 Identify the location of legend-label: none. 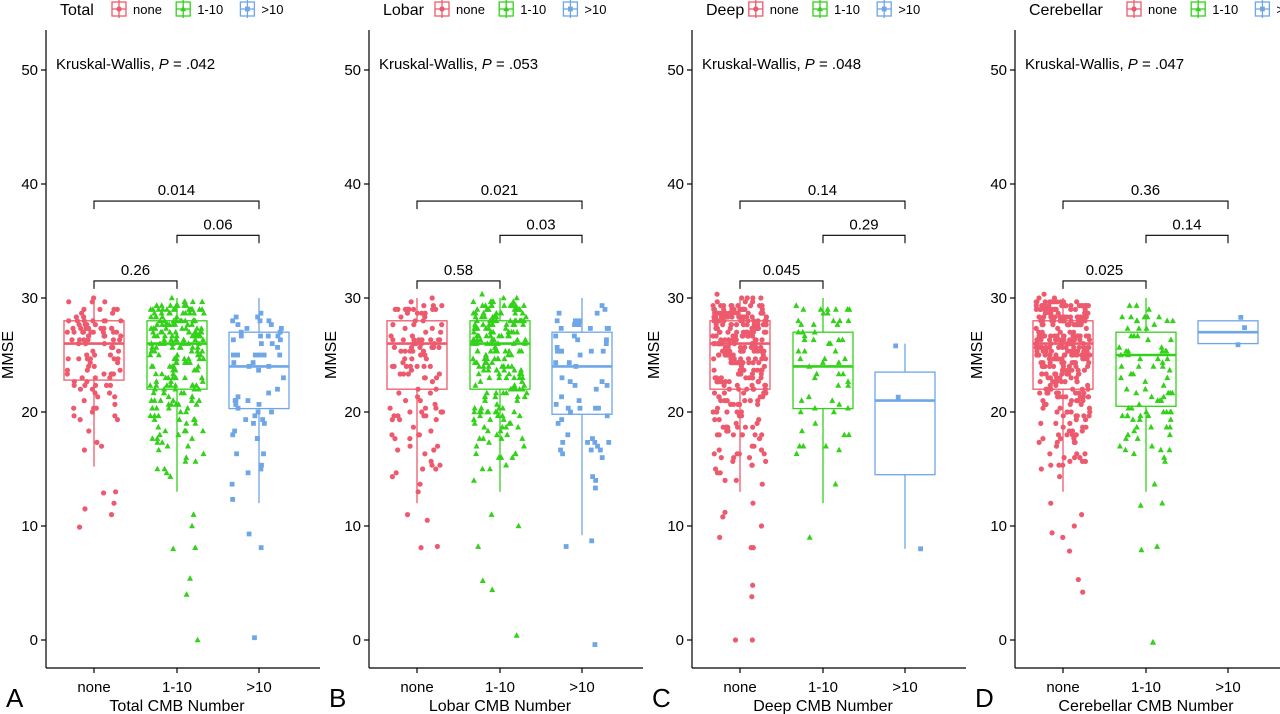
(784, 9).